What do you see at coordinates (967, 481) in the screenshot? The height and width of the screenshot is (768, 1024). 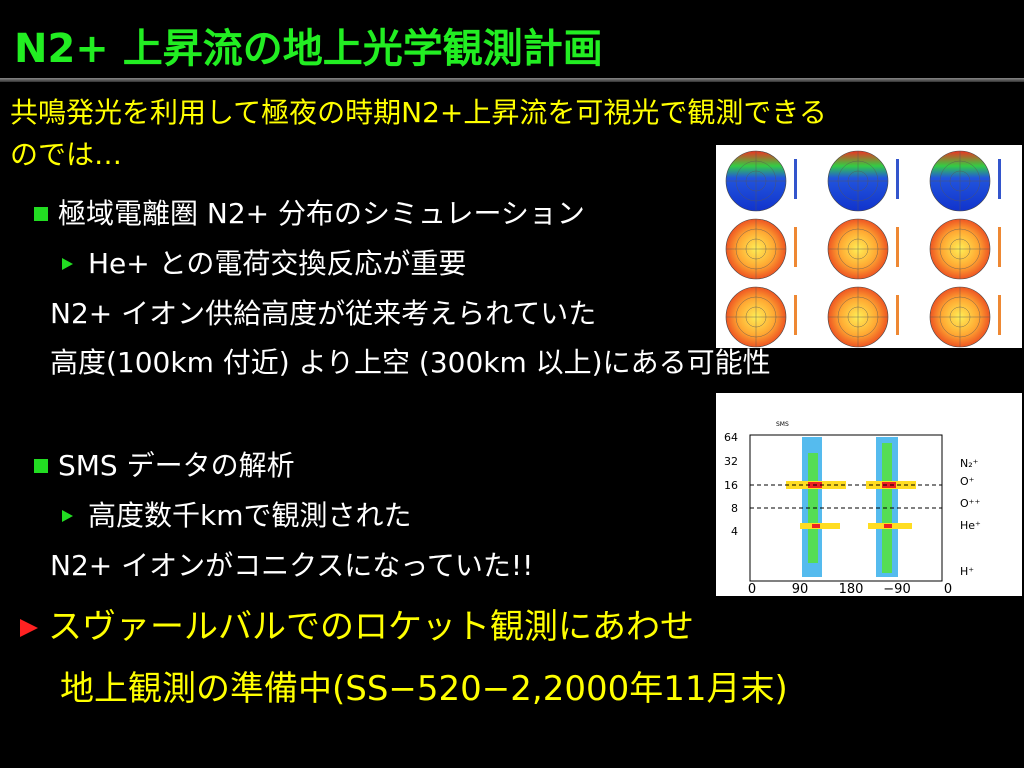 I see `ion-label: O⁺` at bounding box center [967, 481].